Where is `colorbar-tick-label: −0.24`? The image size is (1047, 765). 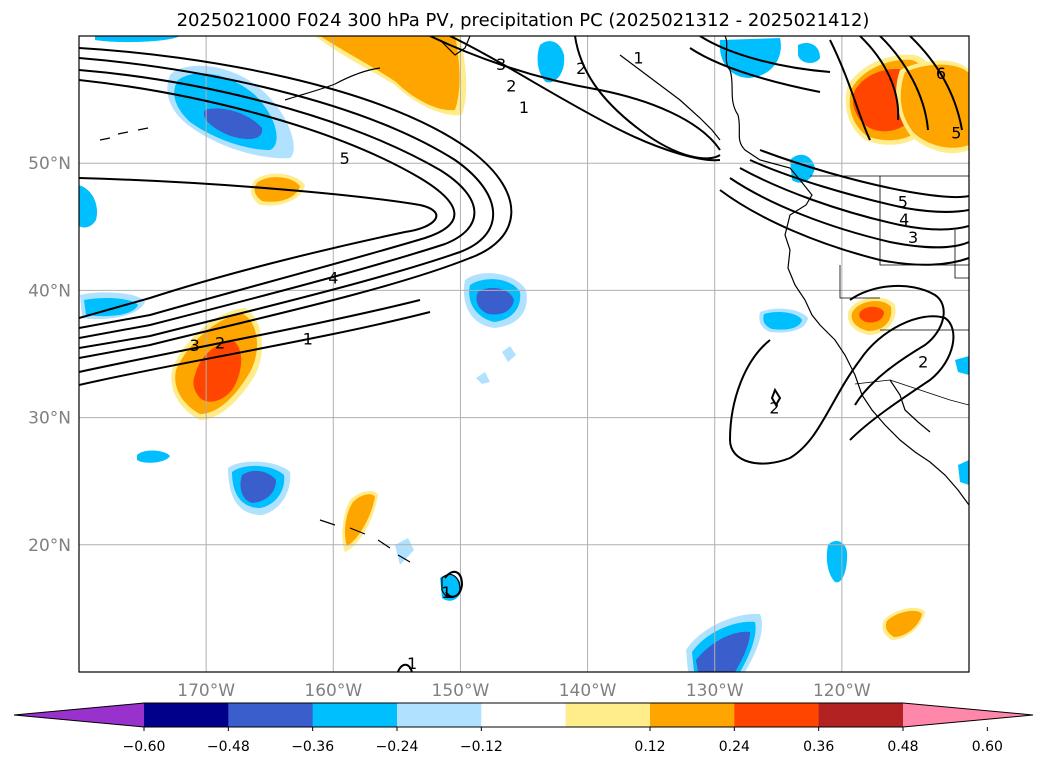 colorbar-tick-label: −0.24 is located at coordinates (397, 747).